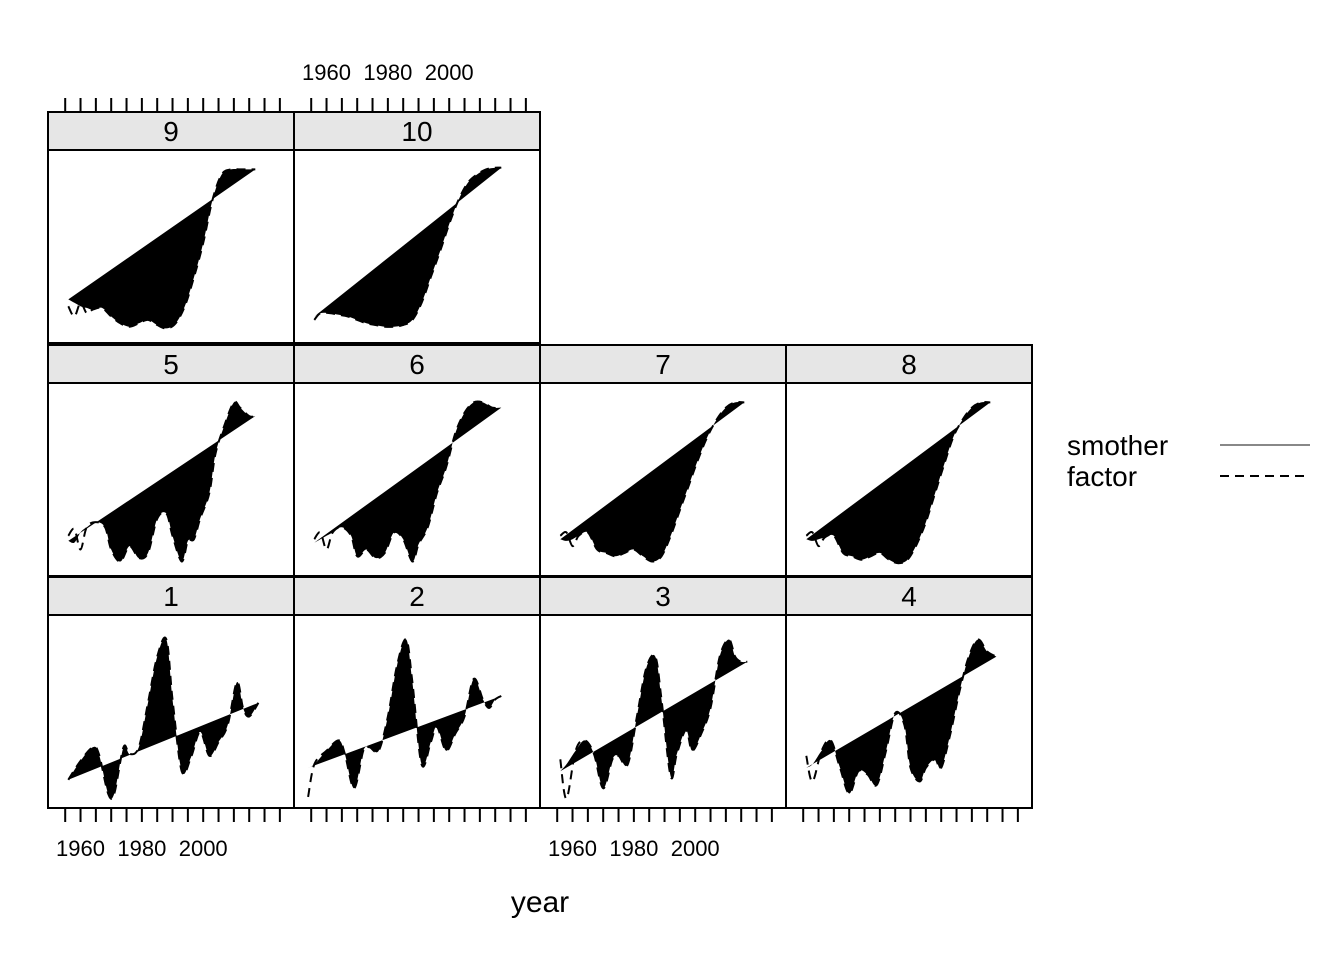 Image resolution: width=1344 pixels, height=960 pixels. Describe the element at coordinates (1117, 445) in the screenshot. I see `legend-label-smother: smother` at that location.